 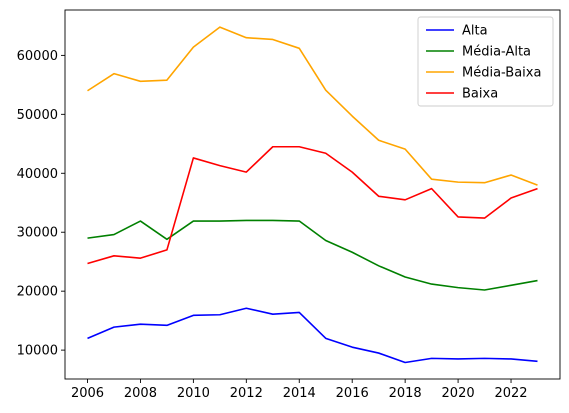 I want to click on y-tick-label: 50000, so click(x=37, y=115).